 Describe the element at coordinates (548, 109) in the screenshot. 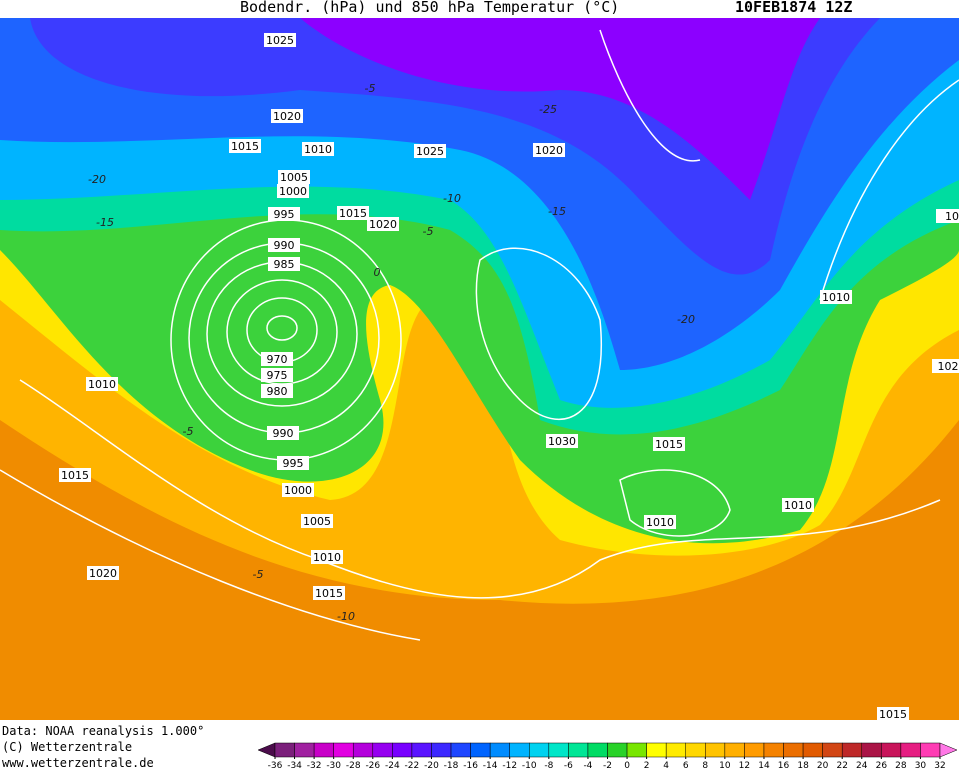

I see `temperature-label: -25` at that location.